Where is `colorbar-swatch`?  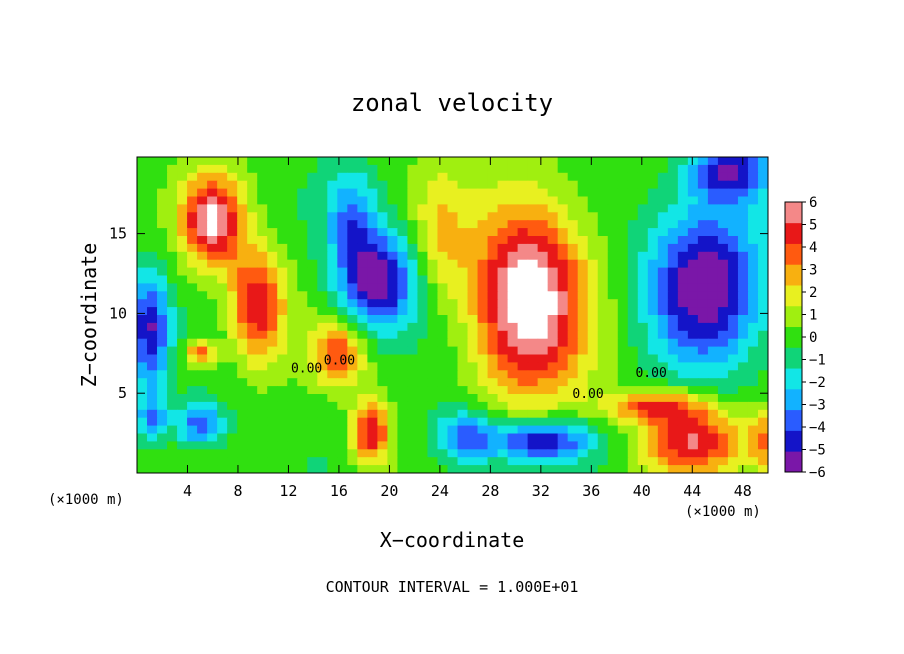 colorbar-swatch is located at coordinates (793, 296).